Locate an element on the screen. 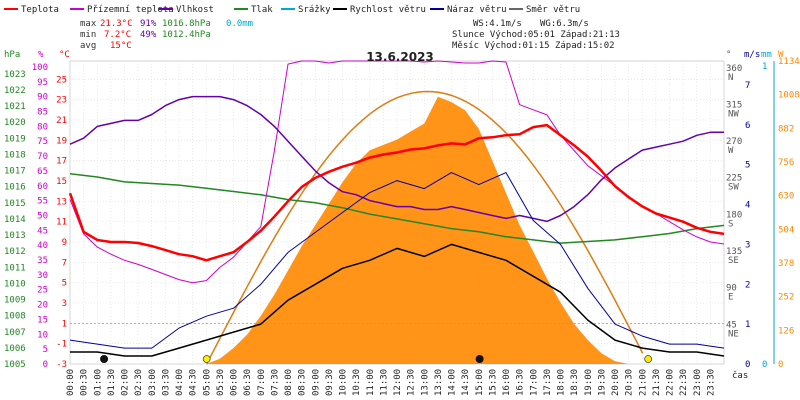 This screenshot has height=400, width=800. time-tick-label: 00:30 is located at coordinates (85, 382).